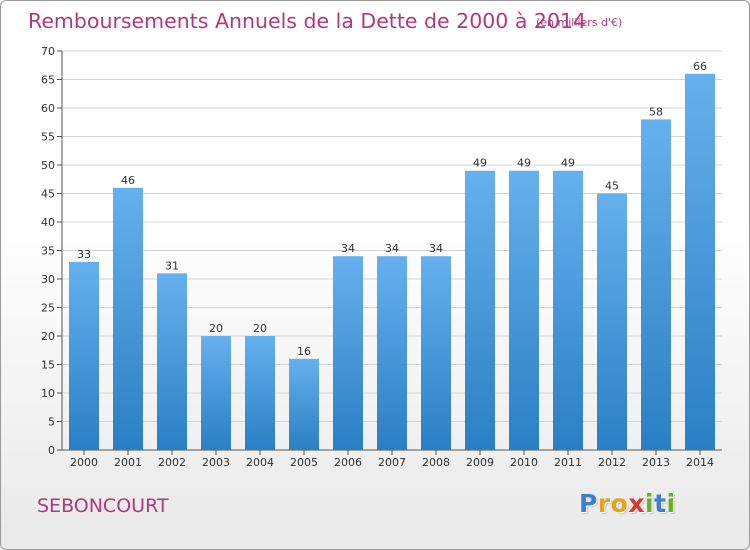 Image resolution: width=750 pixels, height=550 pixels. I want to click on logo-letter: t, so click(660, 503).